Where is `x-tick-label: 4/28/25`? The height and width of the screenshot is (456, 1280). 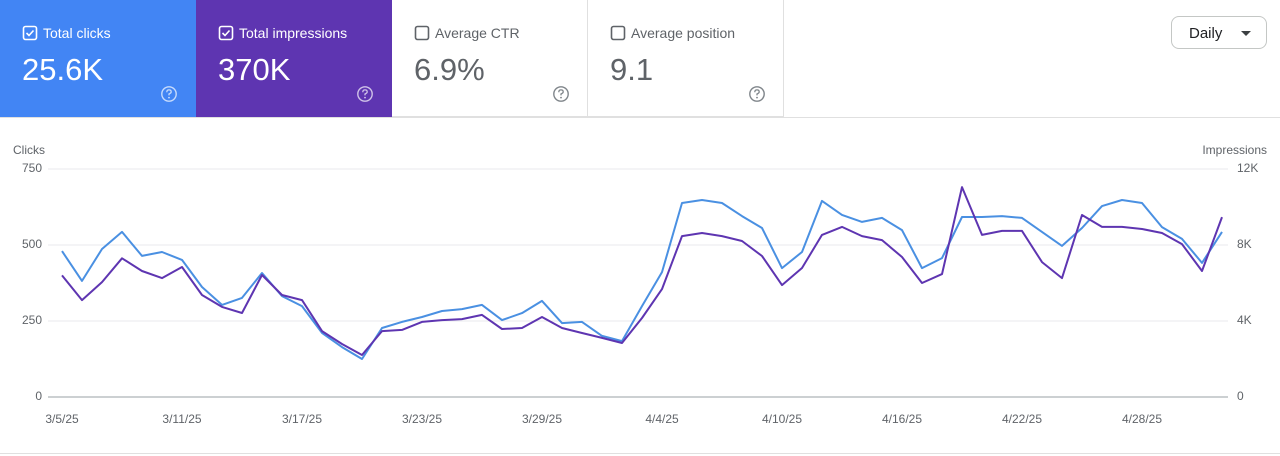
x-tick-label: 4/28/25 is located at coordinates (1142, 419).